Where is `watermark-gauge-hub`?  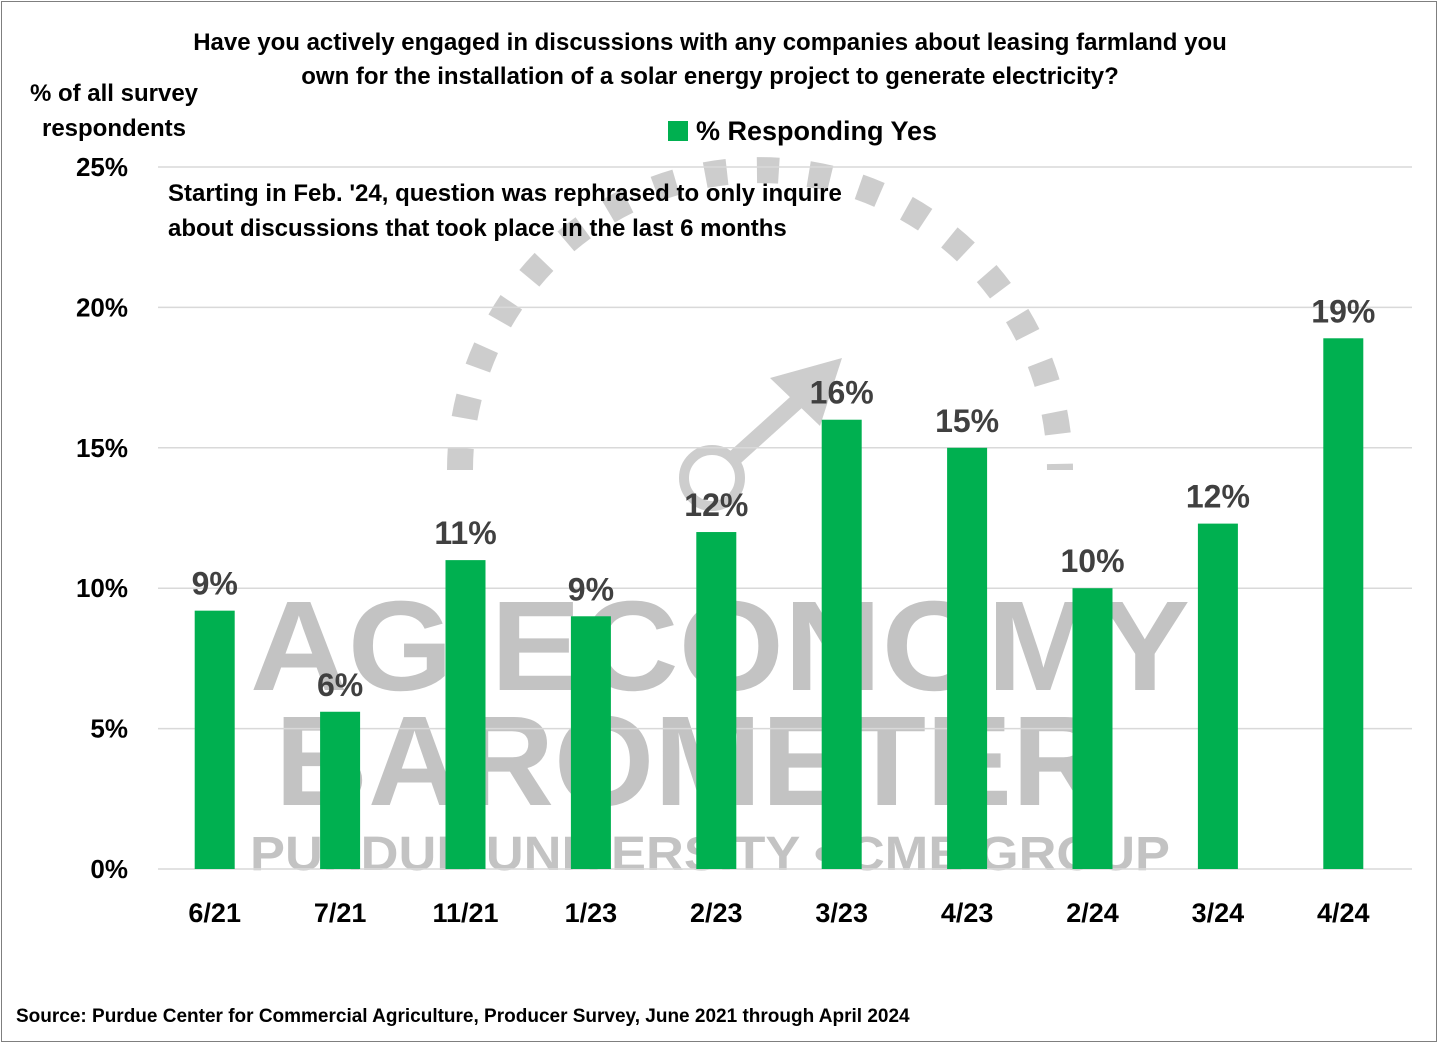 watermark-gauge-hub is located at coordinates (712, 478).